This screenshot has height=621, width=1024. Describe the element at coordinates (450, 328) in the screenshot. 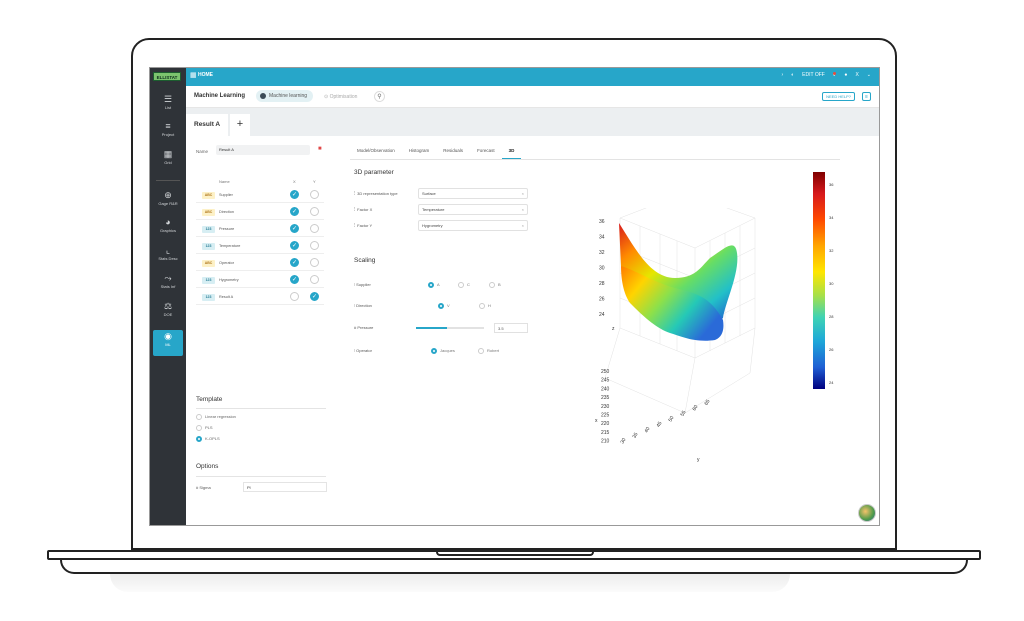

I see `pressure-slider` at that location.